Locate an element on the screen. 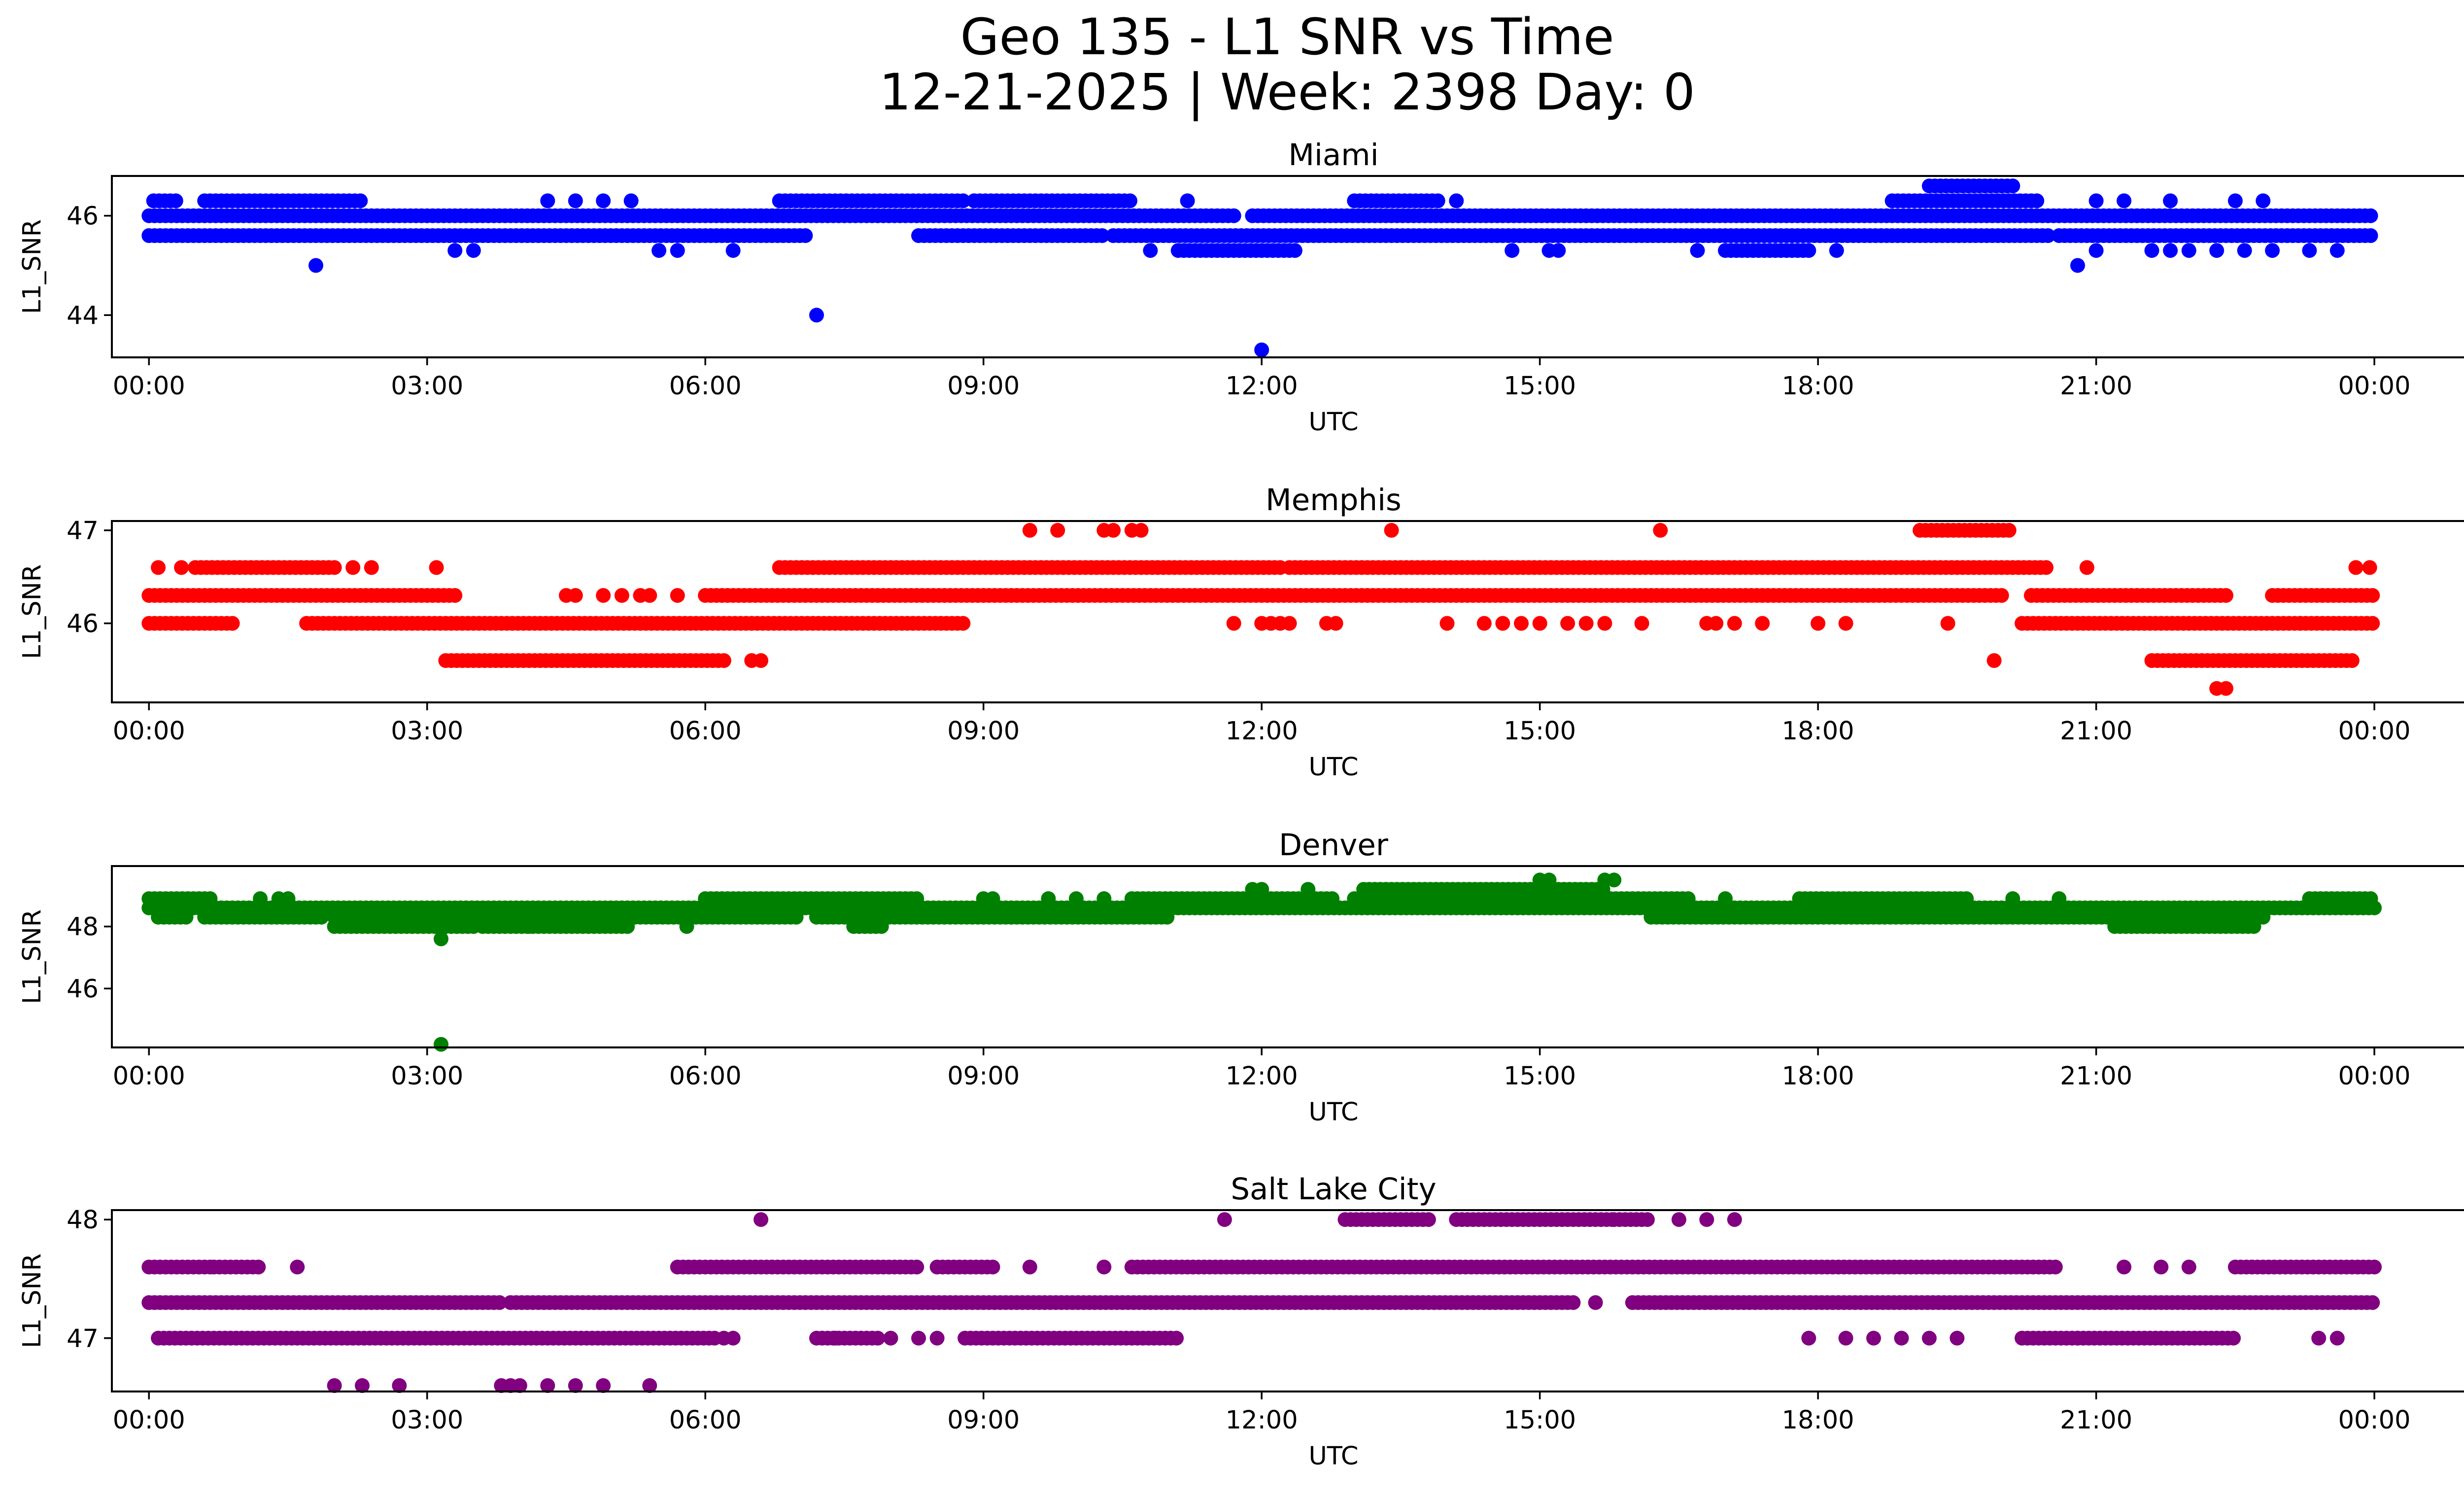  x-tick-label: 15:00 is located at coordinates (1540, 731).